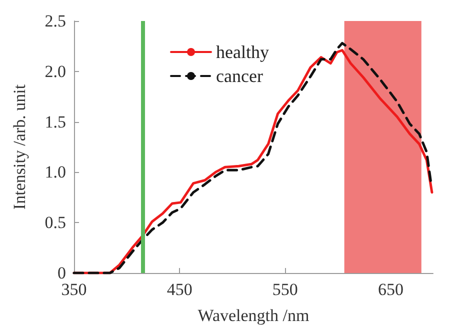  I want to click on y-tick-label: 0.5, so click(55, 222).